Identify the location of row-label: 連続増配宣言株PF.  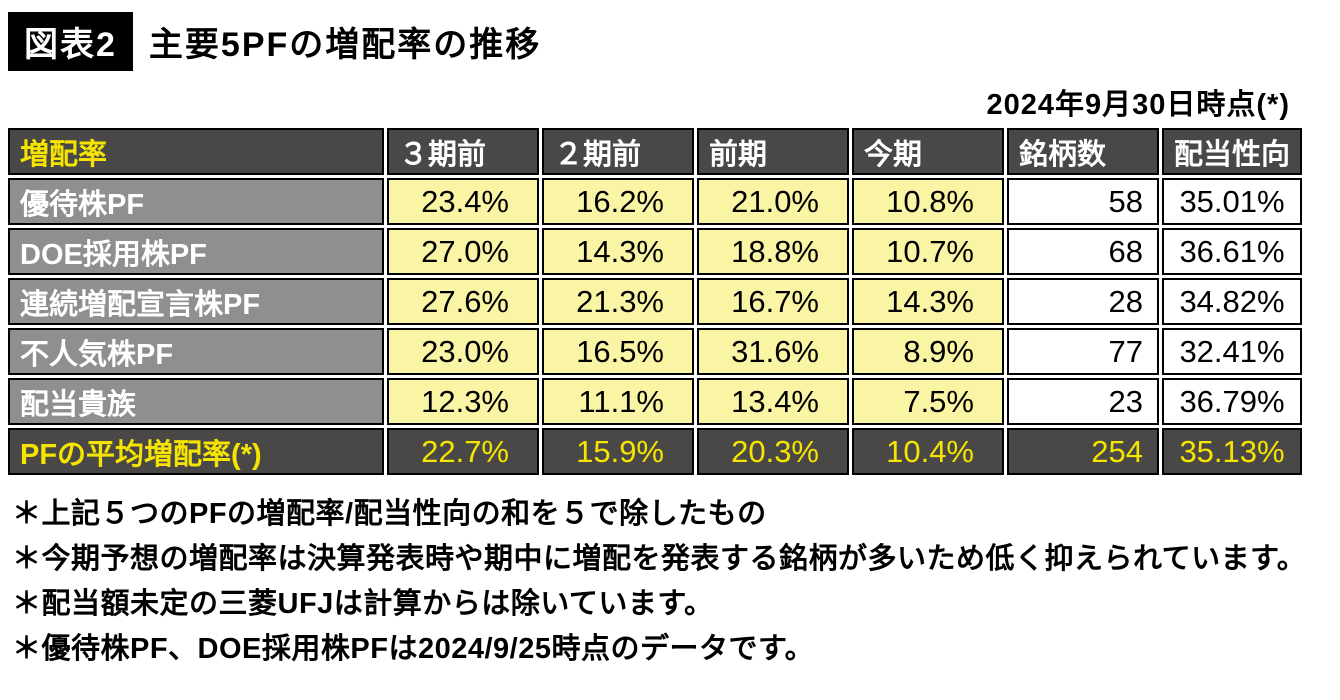
(196, 301).